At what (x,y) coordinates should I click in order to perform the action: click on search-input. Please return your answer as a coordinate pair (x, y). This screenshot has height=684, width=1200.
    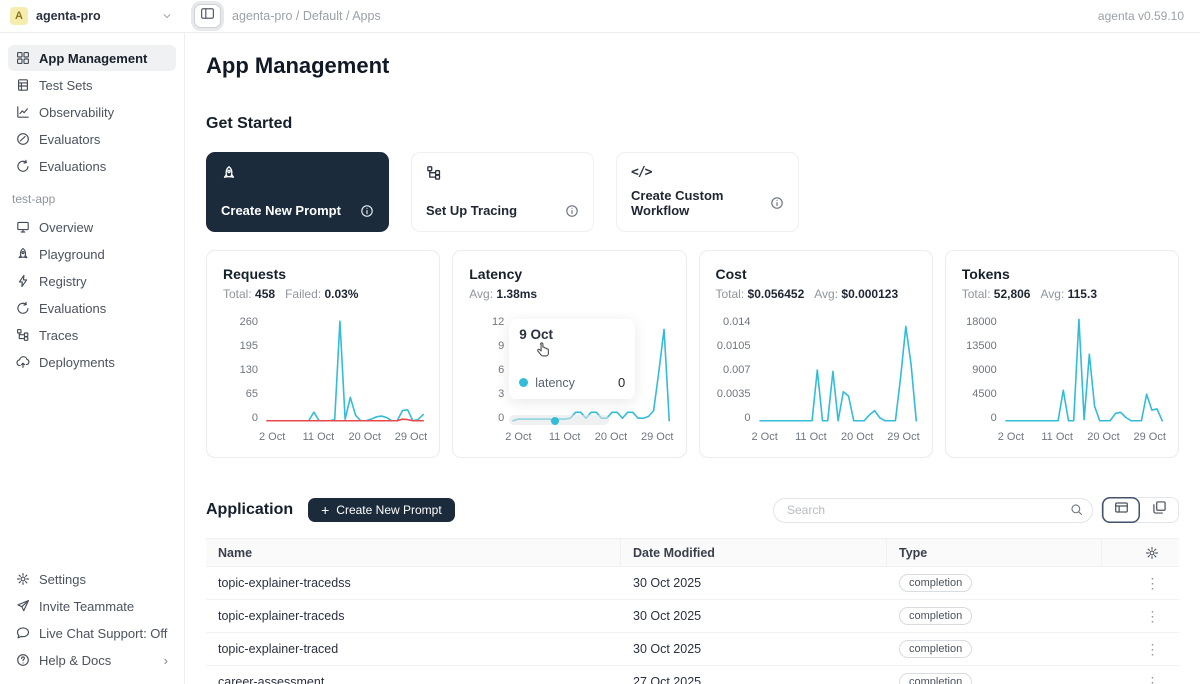
    Looking at the image, I should click on (933, 510).